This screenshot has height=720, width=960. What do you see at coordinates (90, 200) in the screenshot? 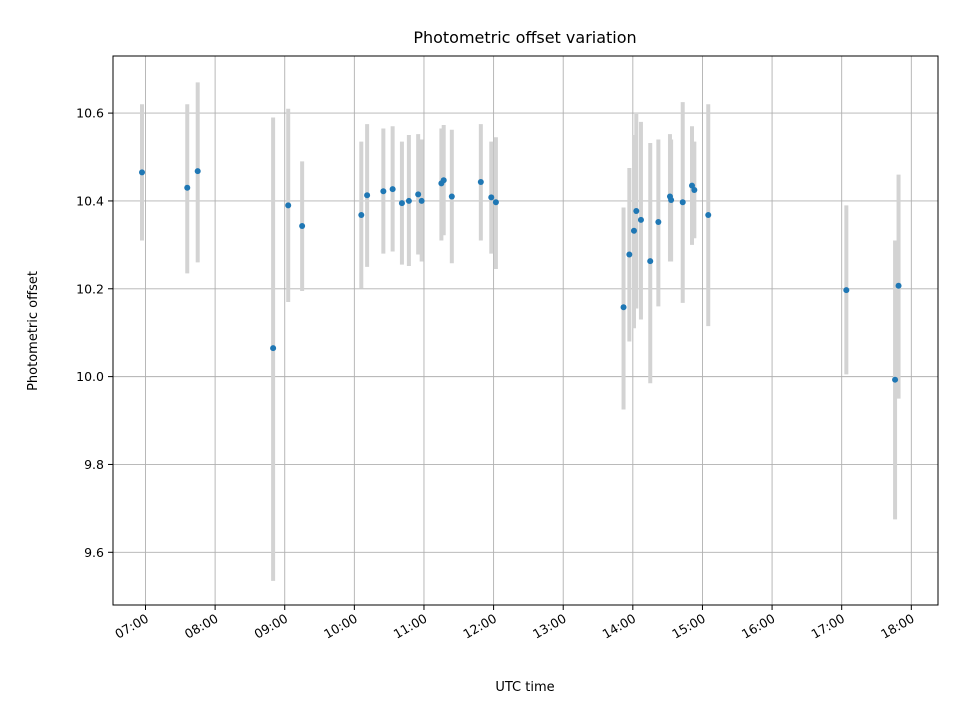
I see `y-tick-label: 10.4` at bounding box center [90, 200].